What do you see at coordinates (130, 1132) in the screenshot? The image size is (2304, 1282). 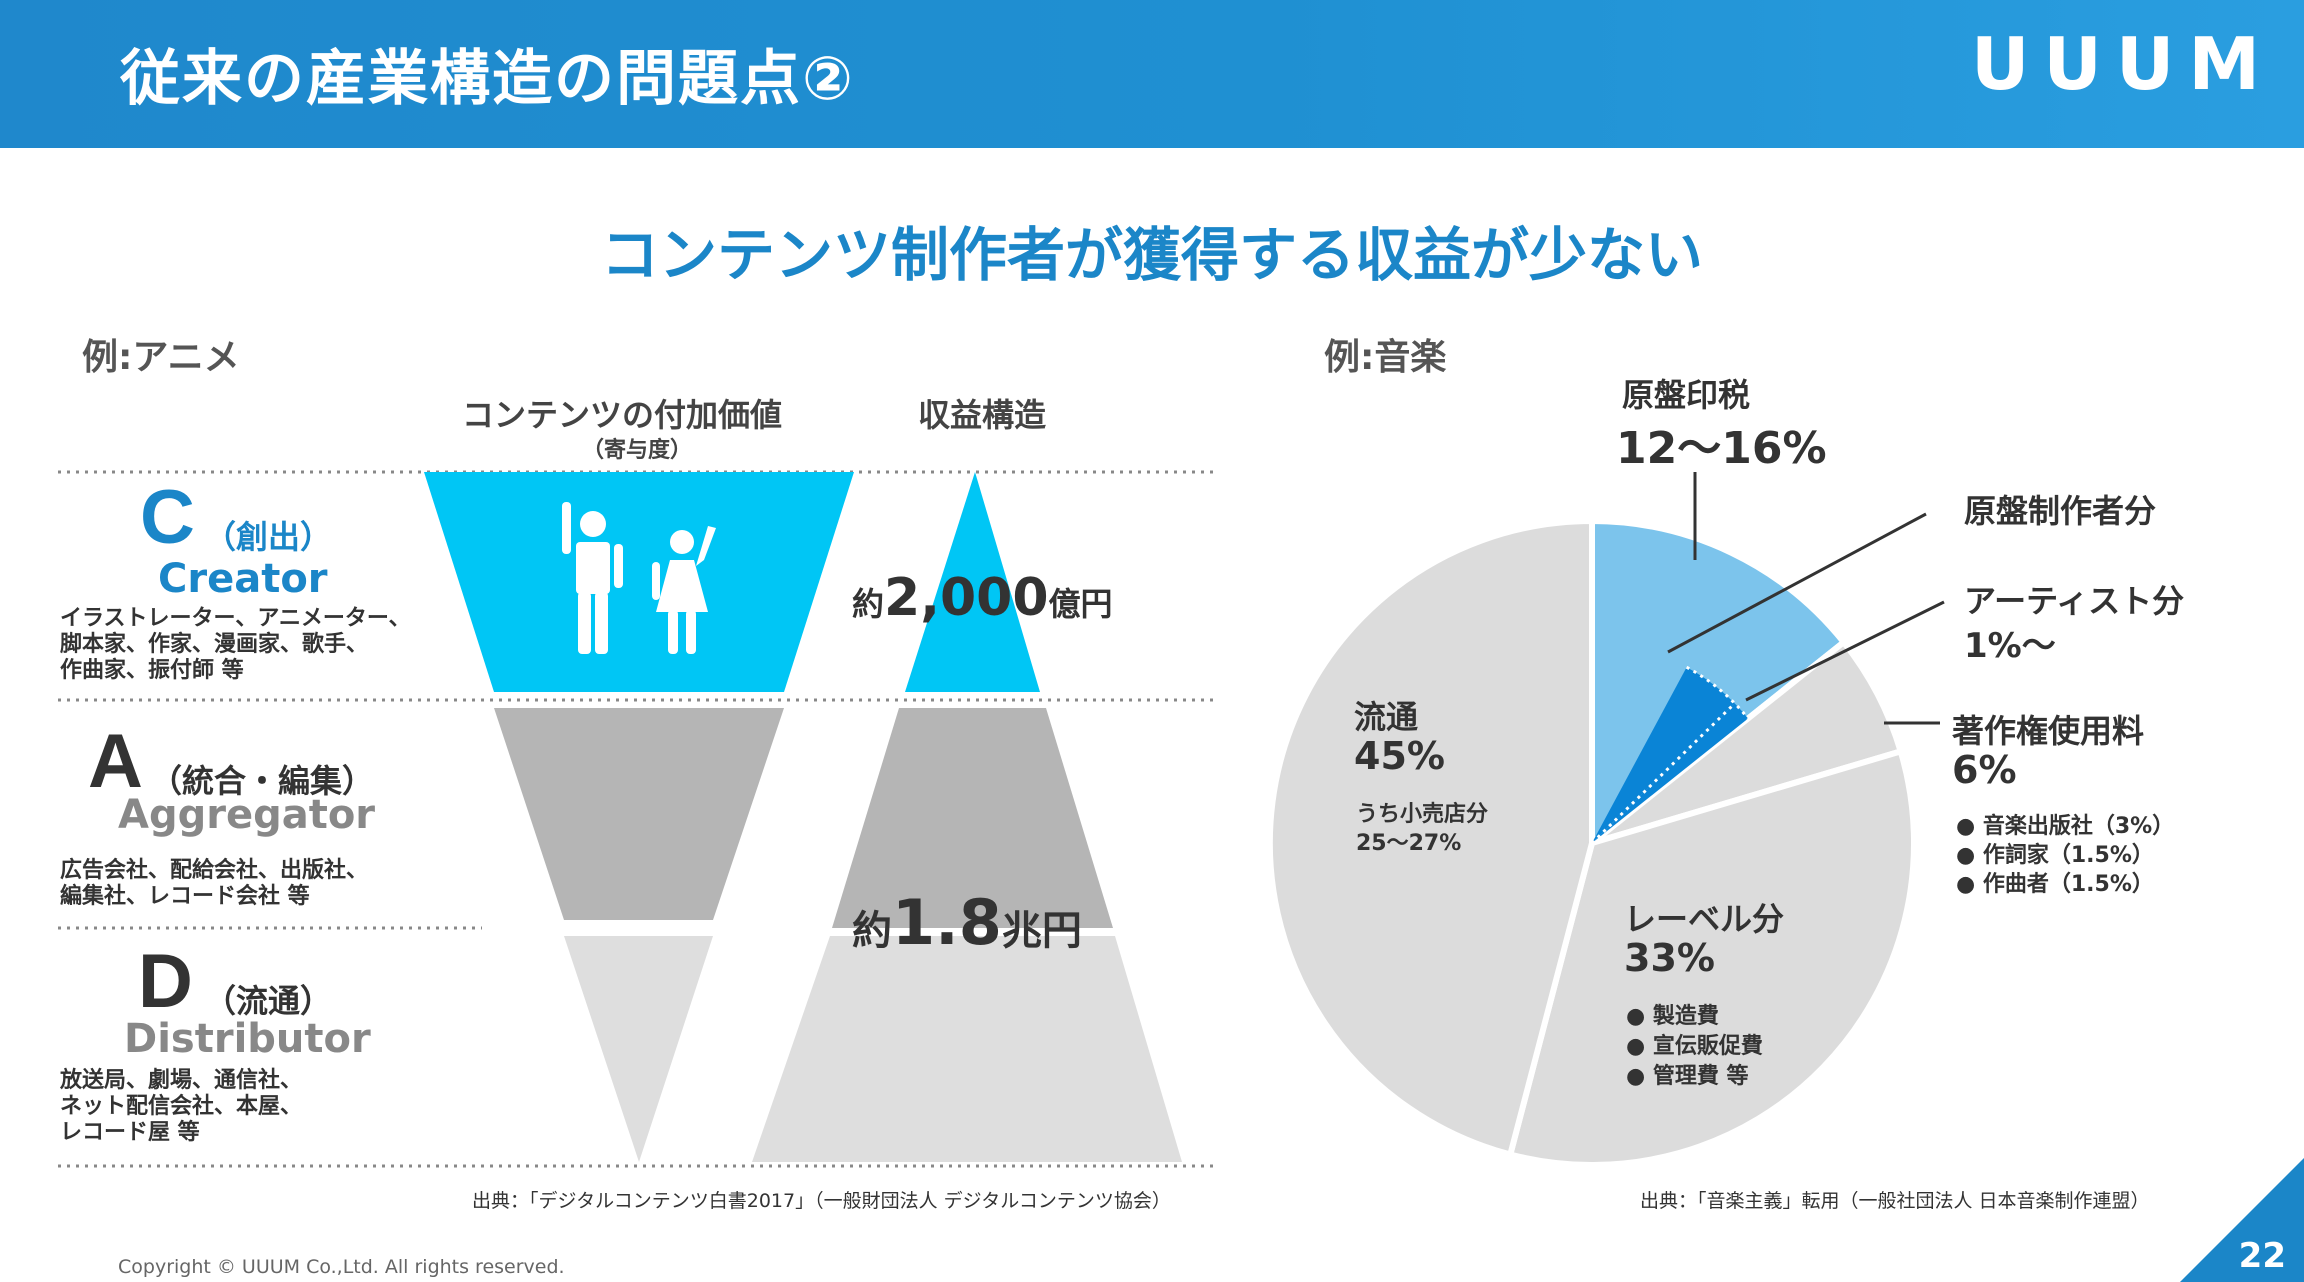 I see `desc-line: レコード屋 等` at bounding box center [130, 1132].